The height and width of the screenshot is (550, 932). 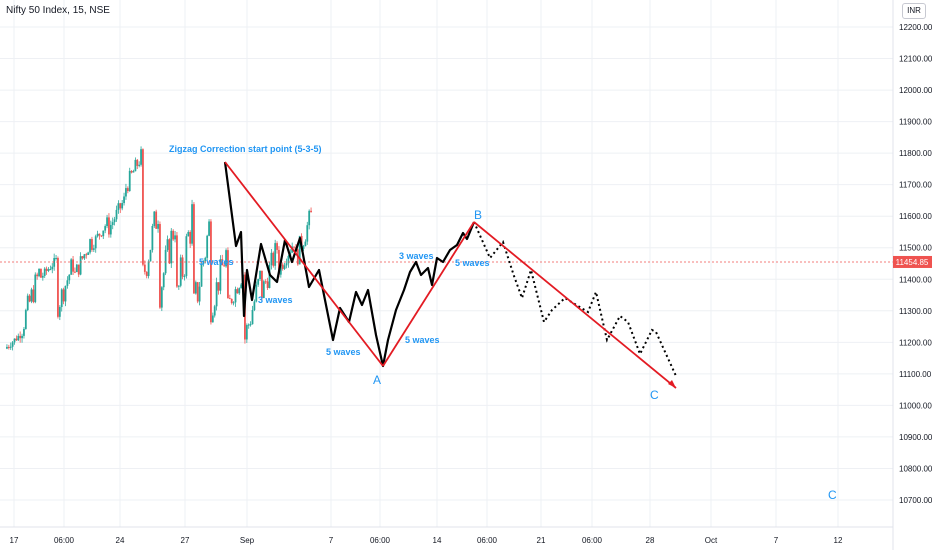 I want to click on wave-line, so click(x=349, y=264).